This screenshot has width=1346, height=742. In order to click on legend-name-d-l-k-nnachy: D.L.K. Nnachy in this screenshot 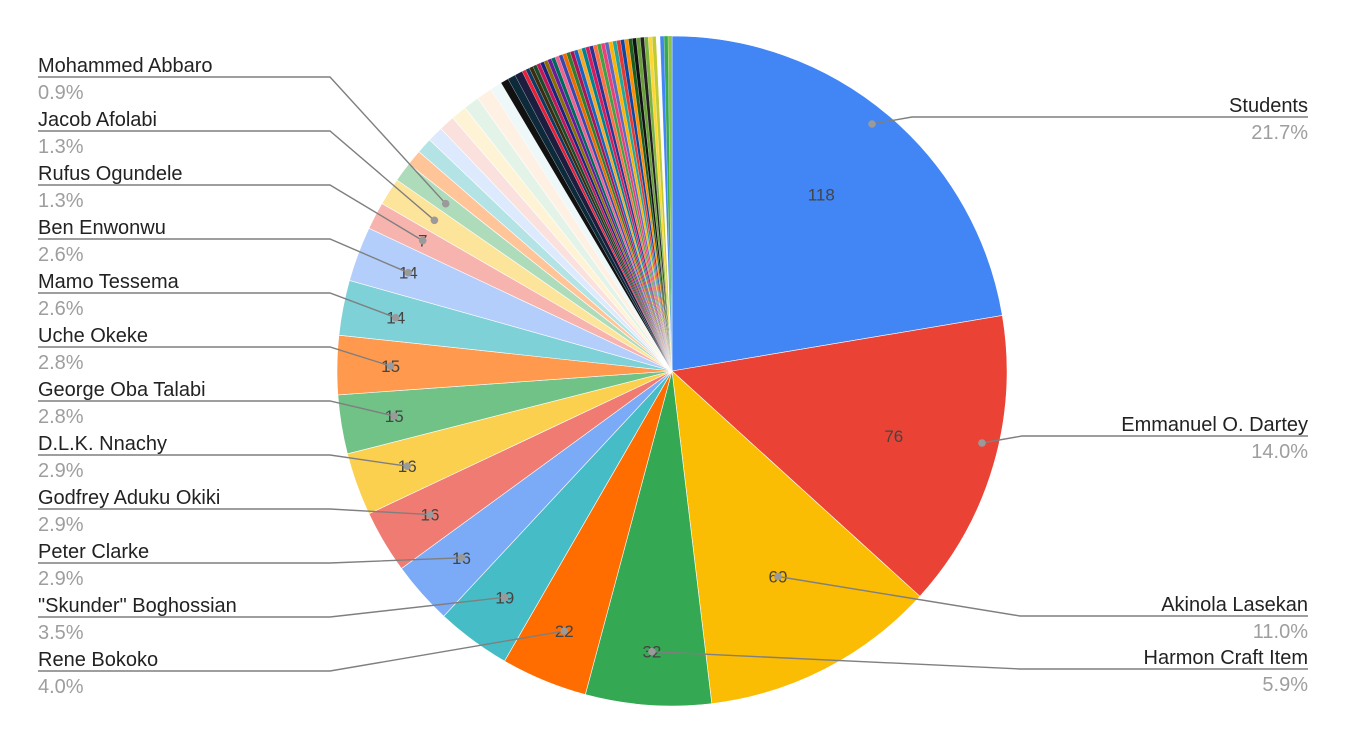, I will do `click(102, 444)`.